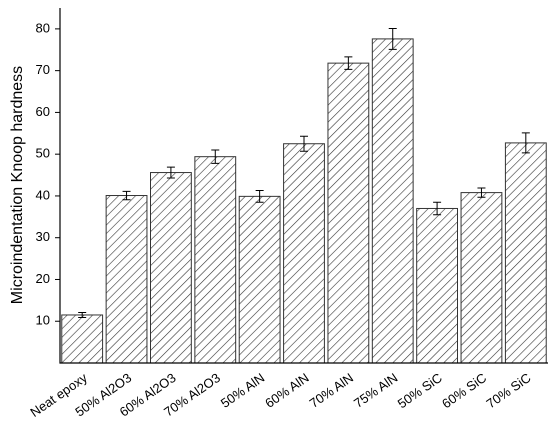 The image size is (550, 427). Describe the element at coordinates (508, 390) in the screenshot. I see `x-tick-label: 70% SiC` at that location.